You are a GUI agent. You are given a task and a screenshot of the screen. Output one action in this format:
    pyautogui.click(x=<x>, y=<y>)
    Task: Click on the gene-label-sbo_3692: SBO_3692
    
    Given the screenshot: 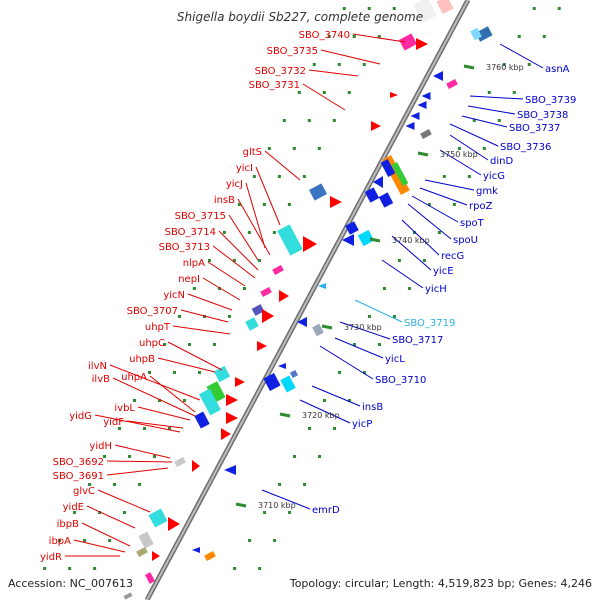 What is the action you would take?
    pyautogui.click(x=78, y=462)
    